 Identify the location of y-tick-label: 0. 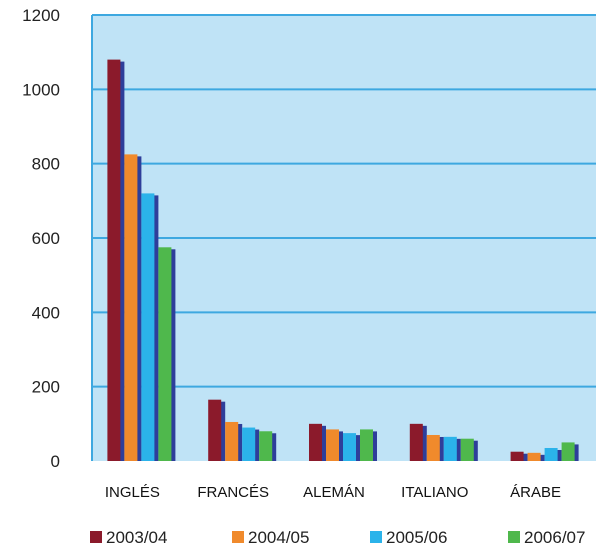
(55, 461).